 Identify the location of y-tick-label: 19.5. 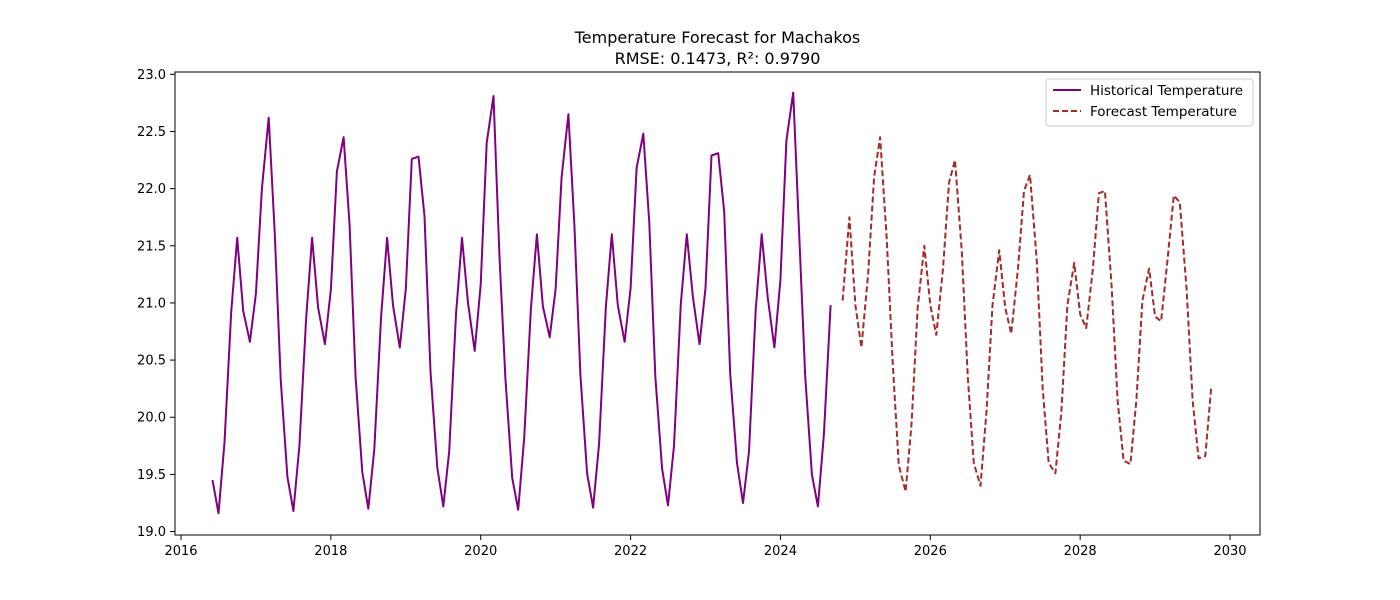
(151, 475).